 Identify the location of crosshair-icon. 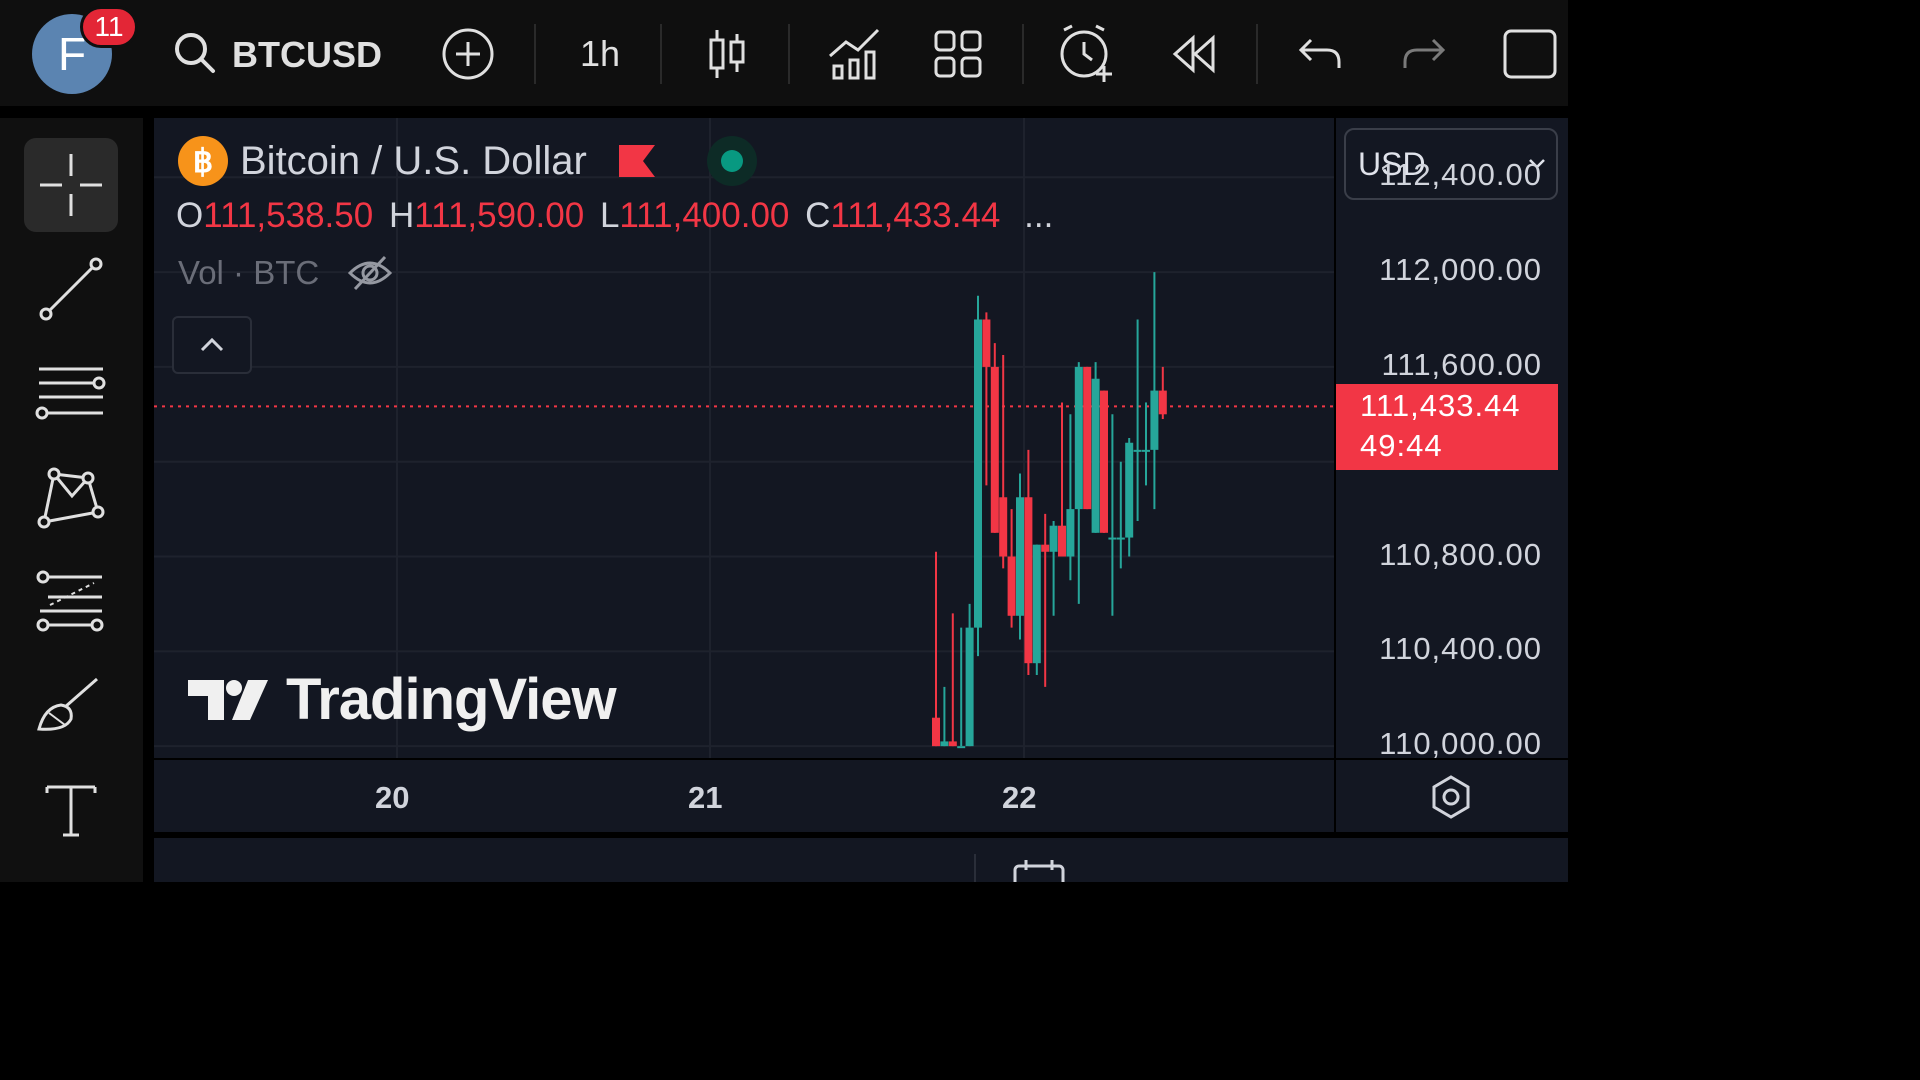
(71, 185).